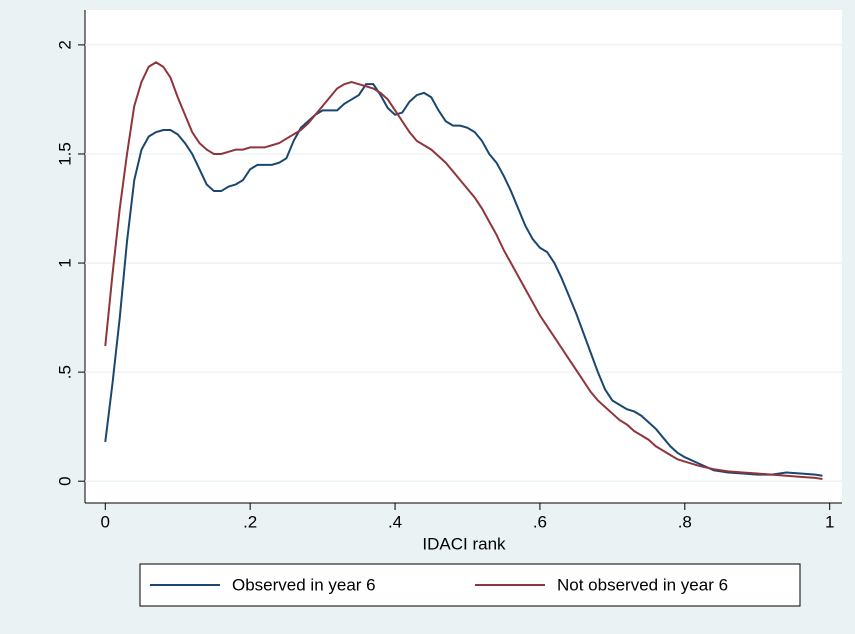 Image resolution: width=855 pixels, height=634 pixels. I want to click on y-tick-label: .5, so click(64, 372).